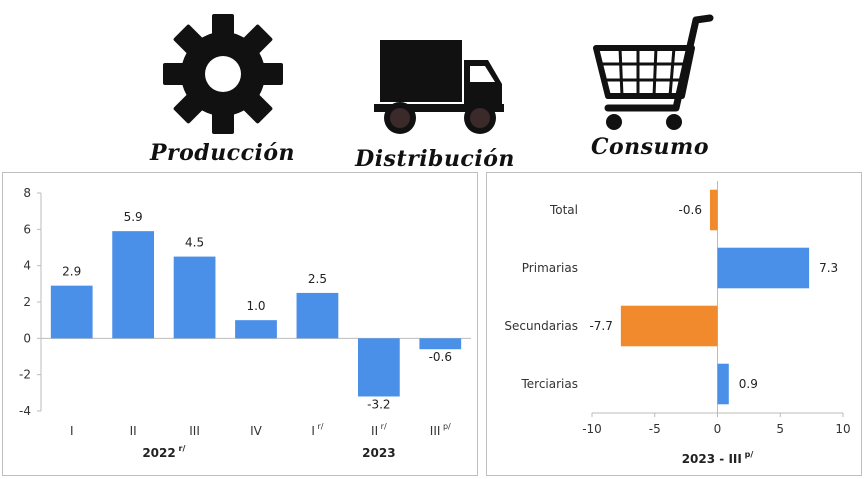 The height and width of the screenshot is (479, 864). Describe the element at coordinates (133, 431) in the screenshot. I see `x-tick-label: II` at that location.